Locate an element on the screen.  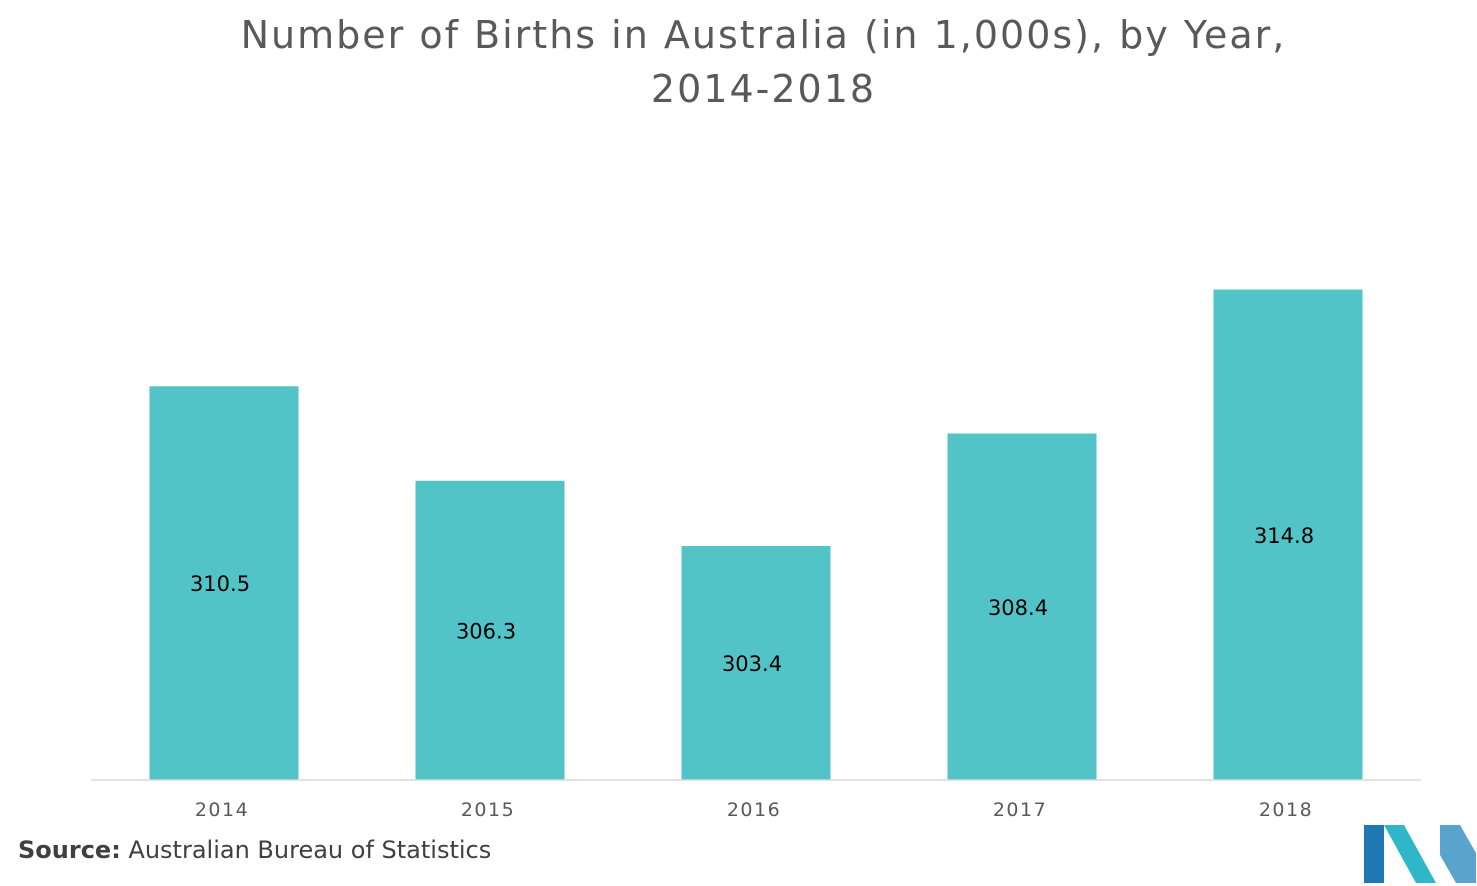
bar-2017 is located at coordinates (1022, 606).